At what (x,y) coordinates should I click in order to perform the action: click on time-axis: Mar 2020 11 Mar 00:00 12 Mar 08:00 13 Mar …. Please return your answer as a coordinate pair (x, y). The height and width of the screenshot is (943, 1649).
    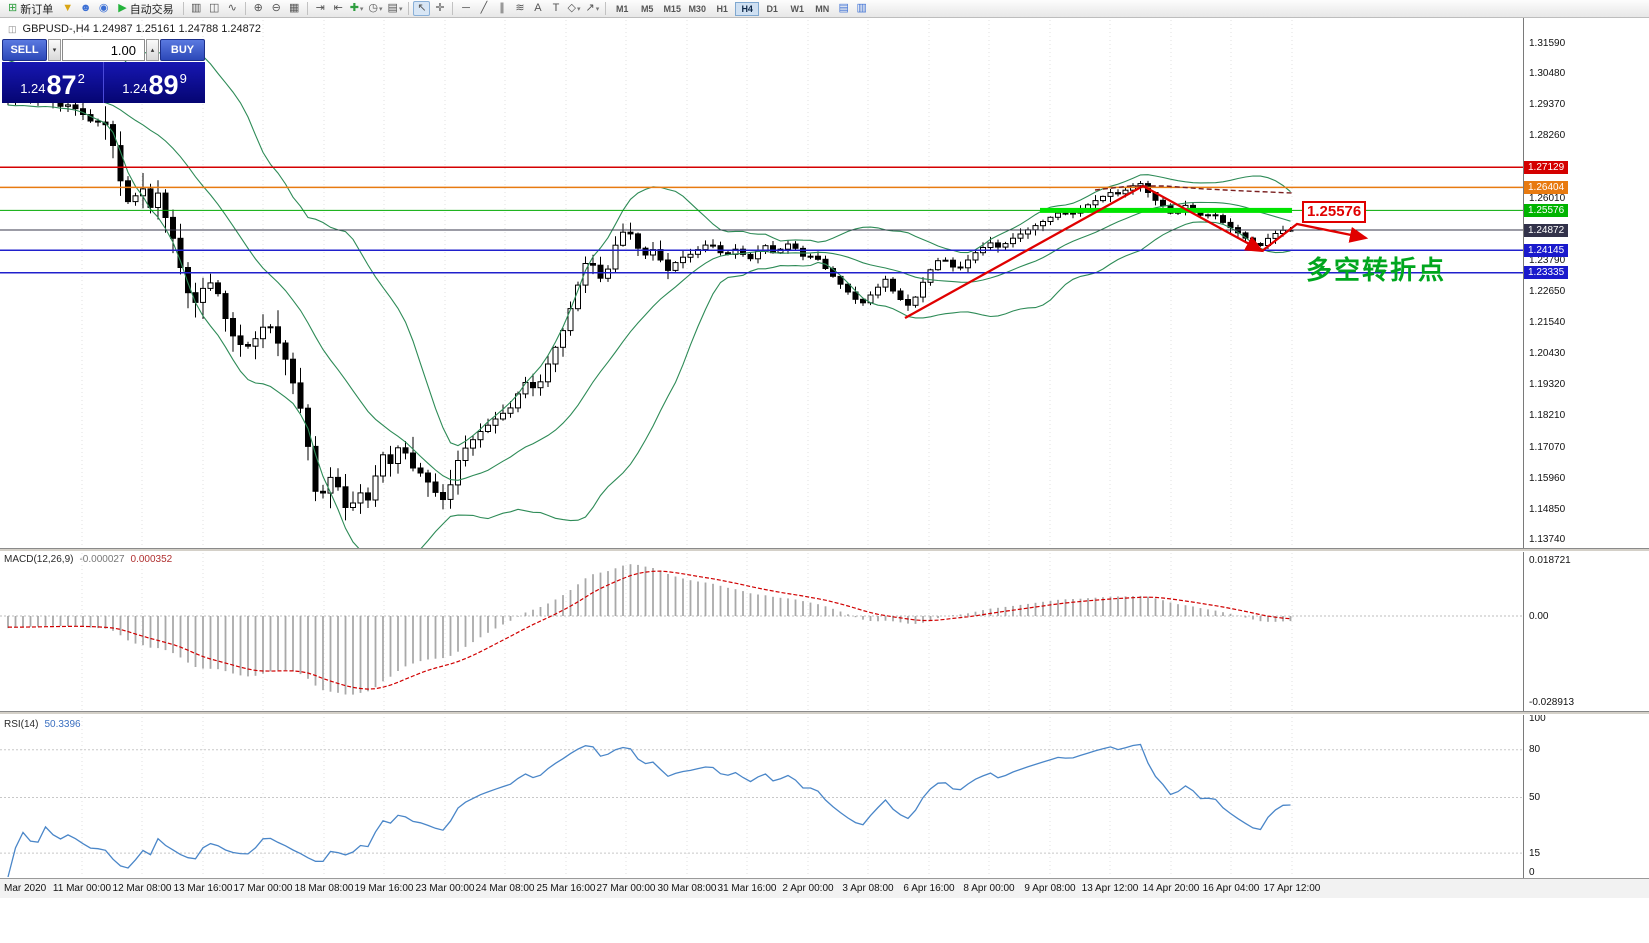
    Looking at the image, I should click on (824, 888).